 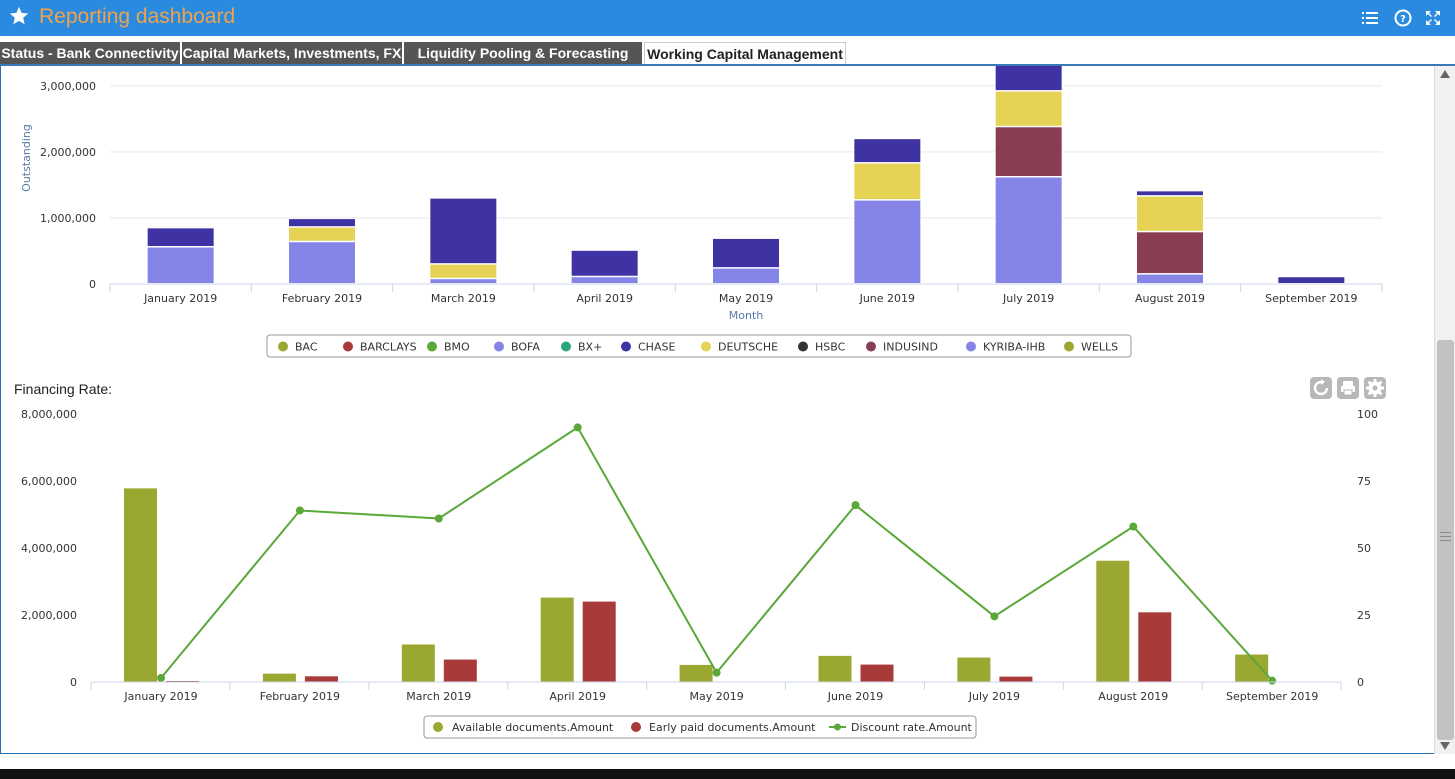 What do you see at coordinates (68, 152) in the screenshot?
I see `y-tick-label: 2,000,000` at bounding box center [68, 152].